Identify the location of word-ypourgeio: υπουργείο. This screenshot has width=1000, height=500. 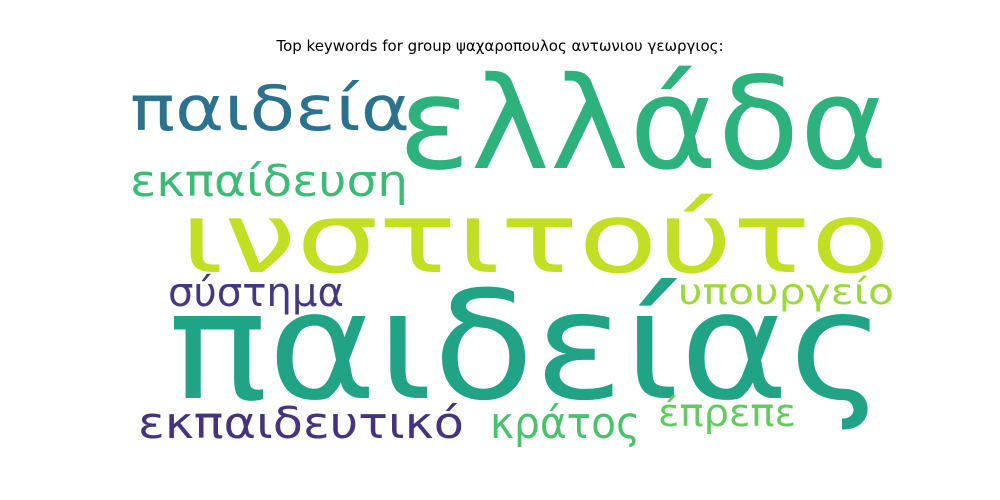
(786, 292).